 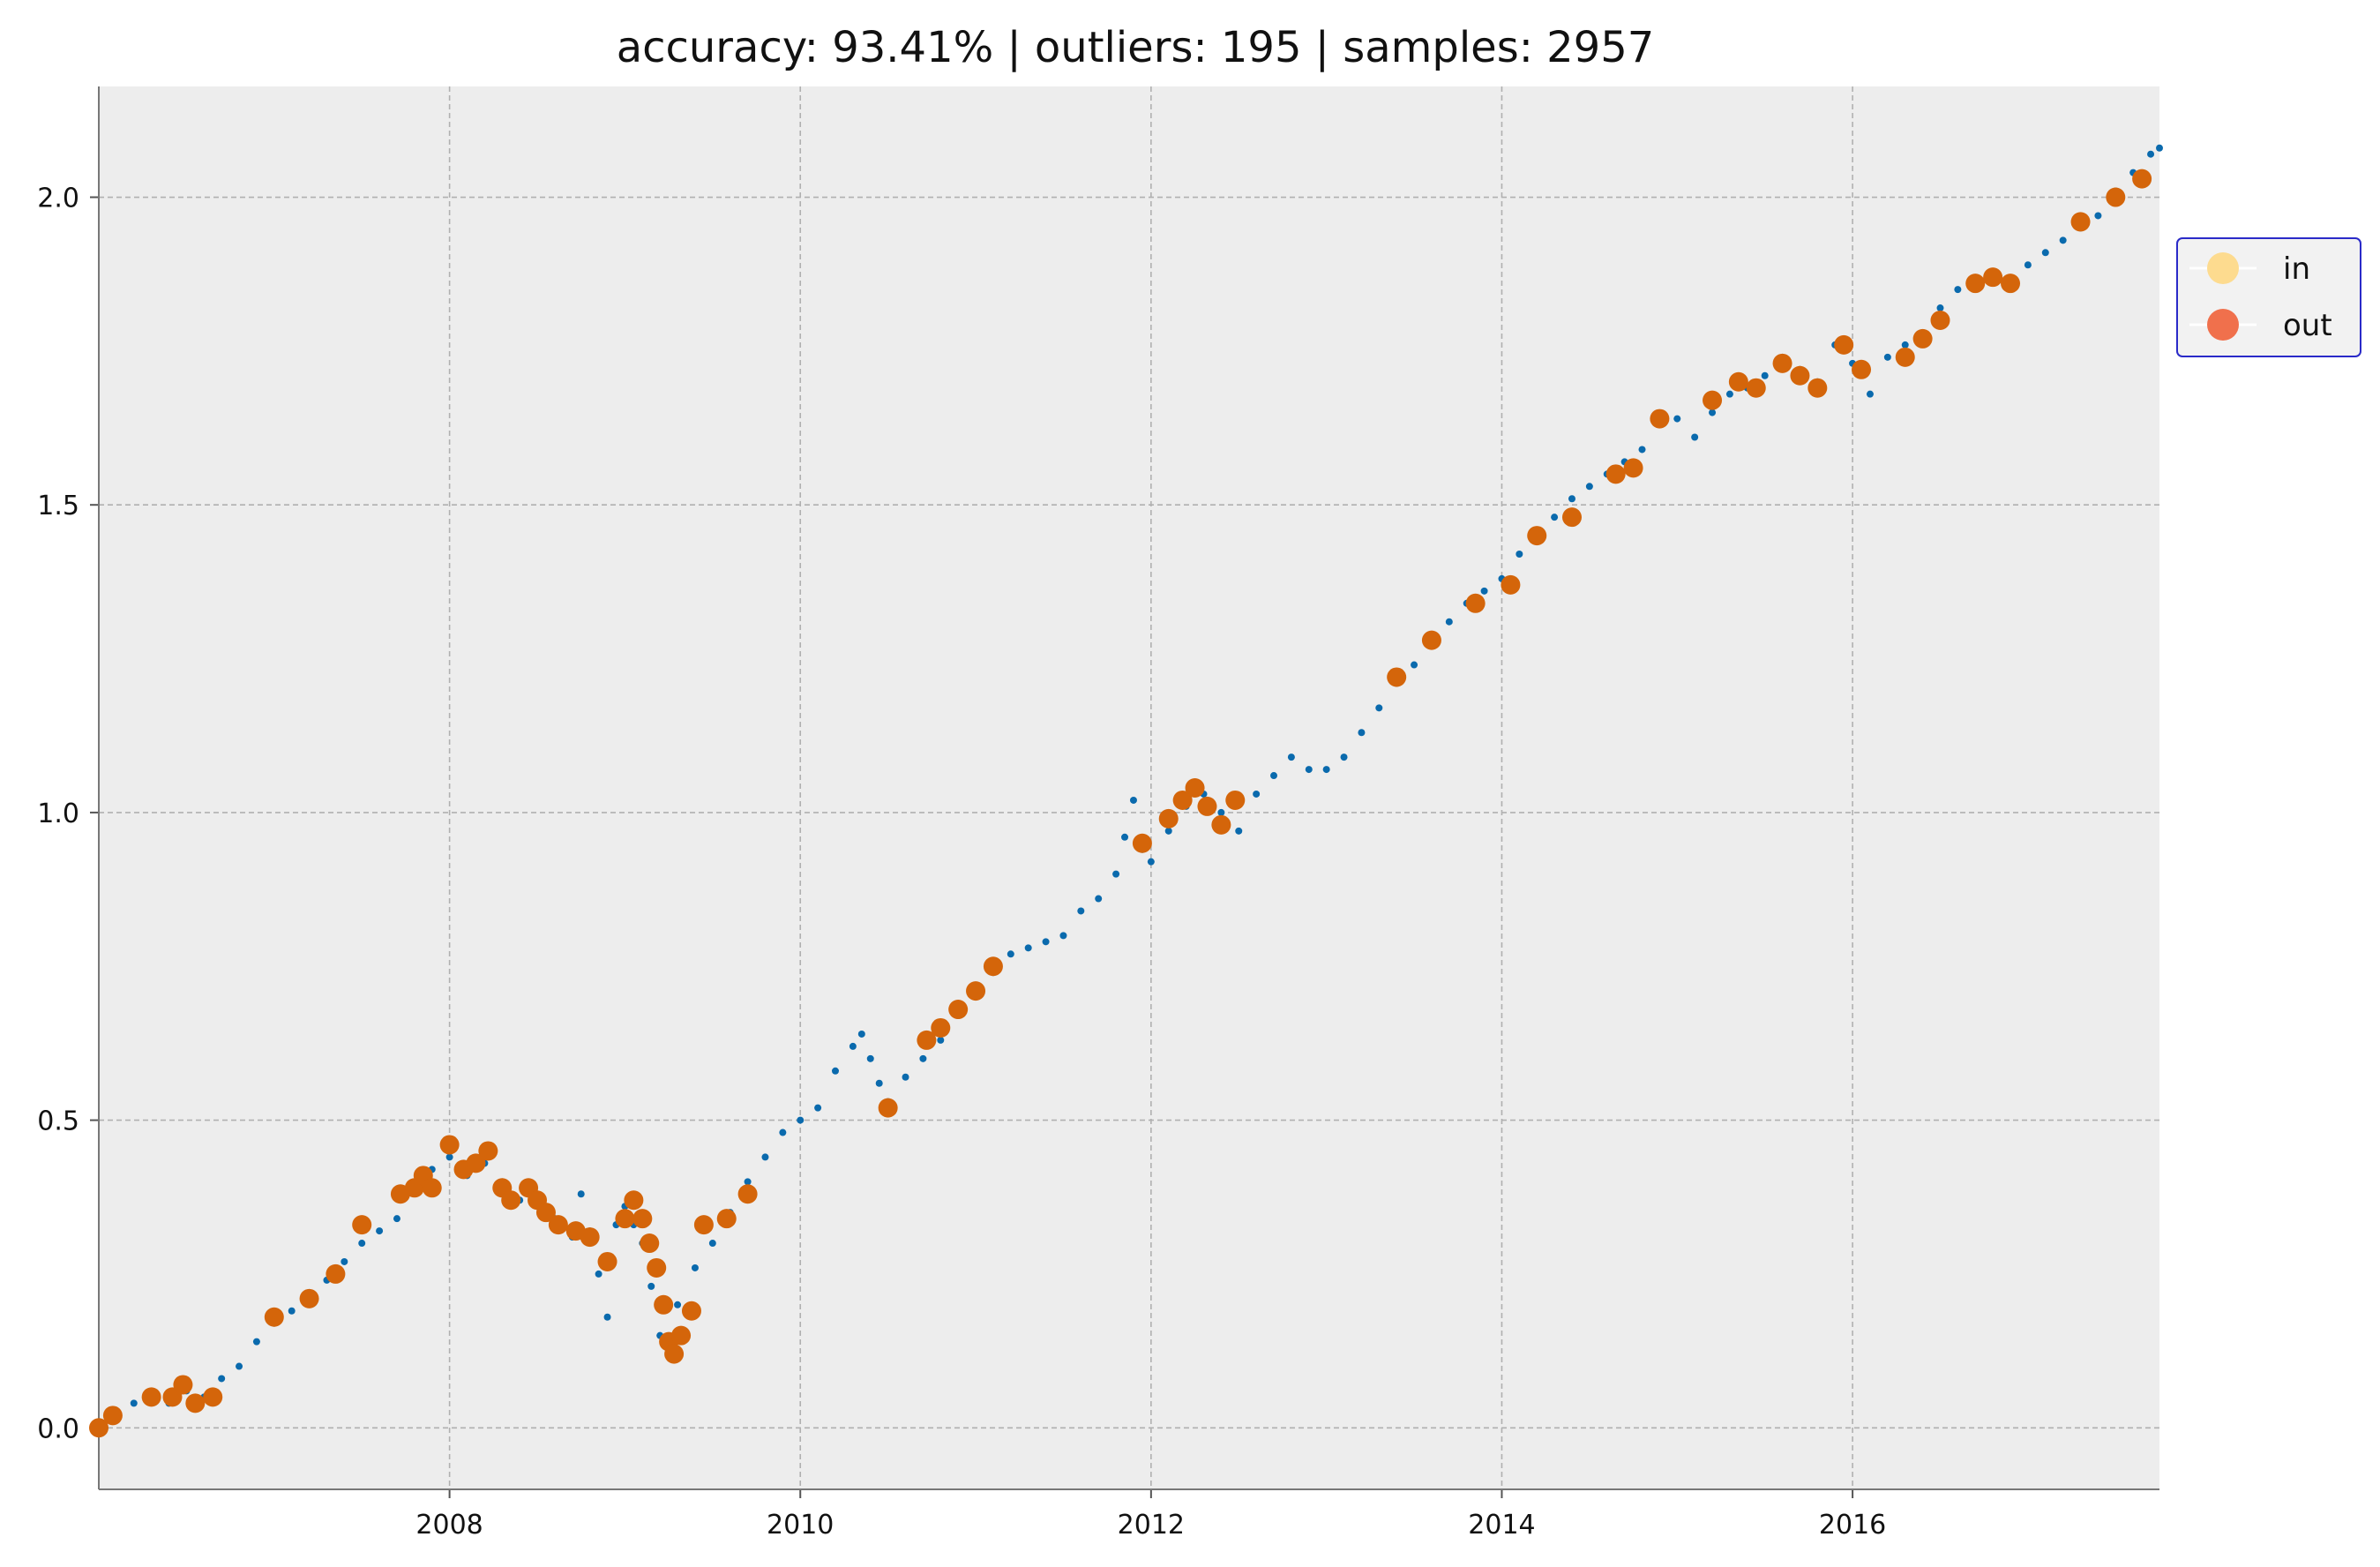 I want to click on x-tick-label: 2008, so click(x=449, y=1525).